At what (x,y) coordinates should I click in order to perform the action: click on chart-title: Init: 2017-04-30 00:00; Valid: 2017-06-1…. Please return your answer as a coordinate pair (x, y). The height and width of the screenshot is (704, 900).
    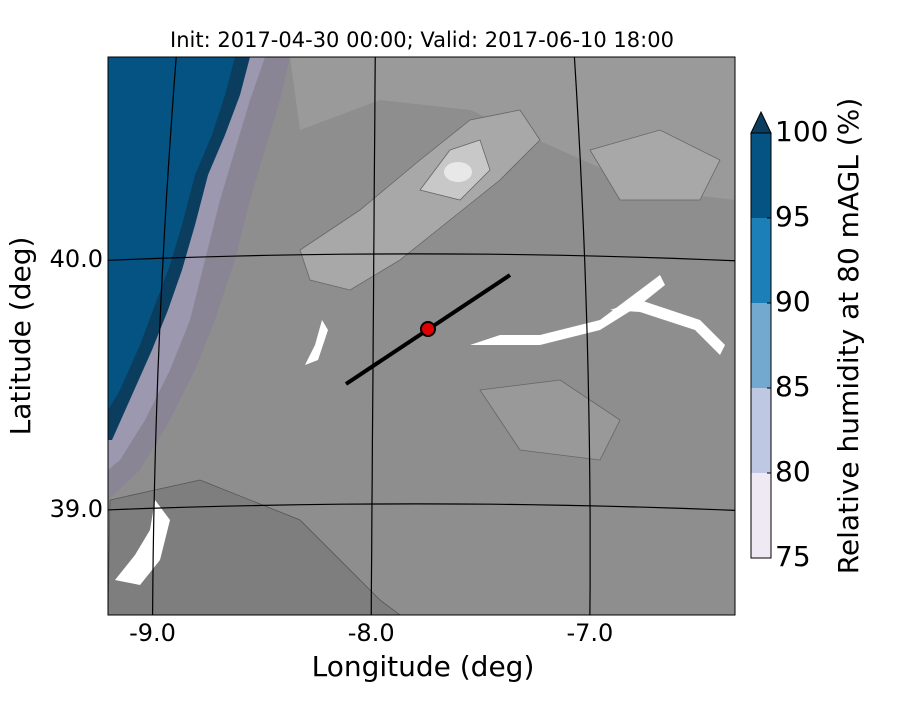
    Looking at the image, I should click on (422, 40).